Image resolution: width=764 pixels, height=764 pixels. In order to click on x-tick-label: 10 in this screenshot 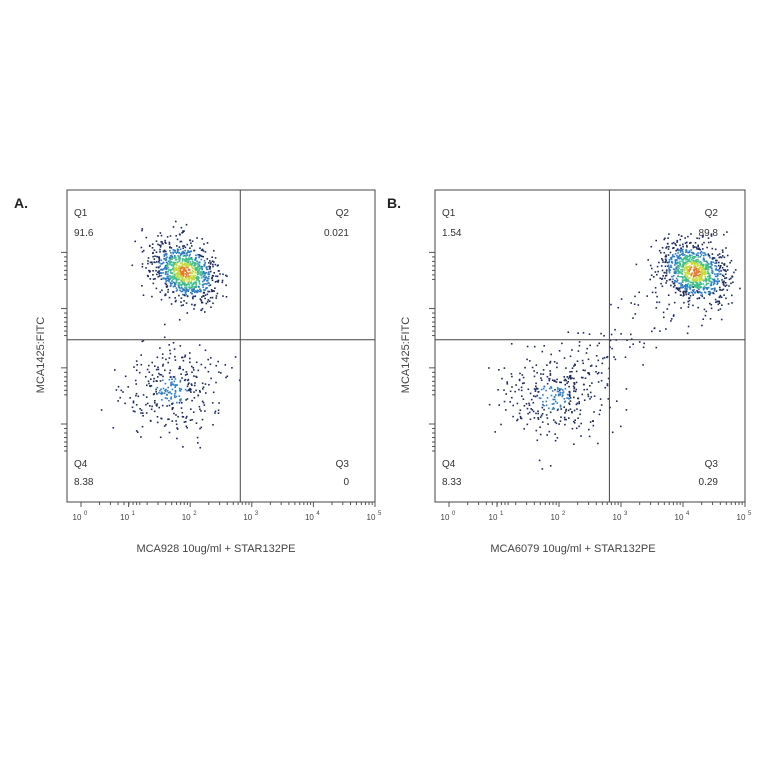, I will do `click(247, 517)`.